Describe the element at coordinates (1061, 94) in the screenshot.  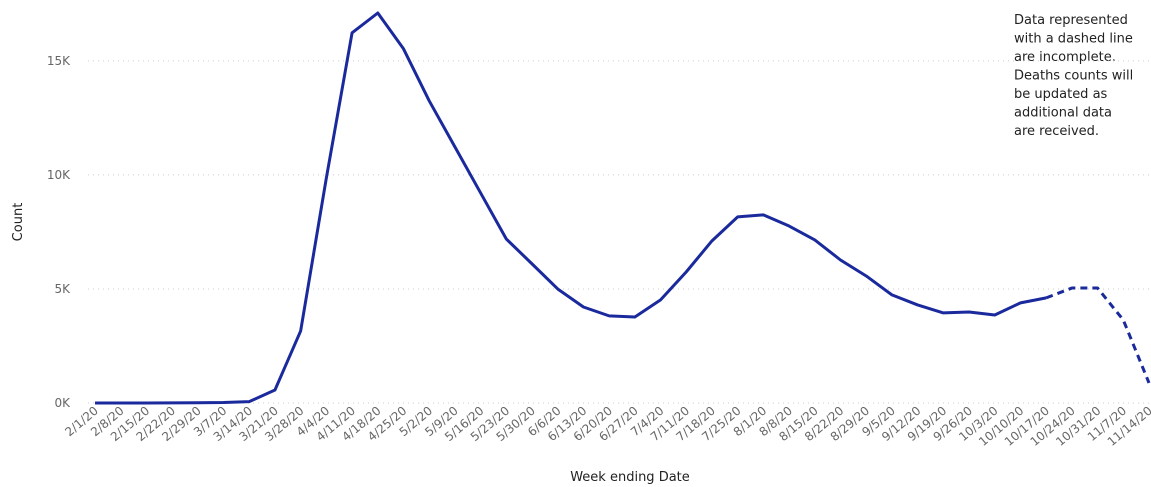
I see `annotation-line: be updated as` at that location.